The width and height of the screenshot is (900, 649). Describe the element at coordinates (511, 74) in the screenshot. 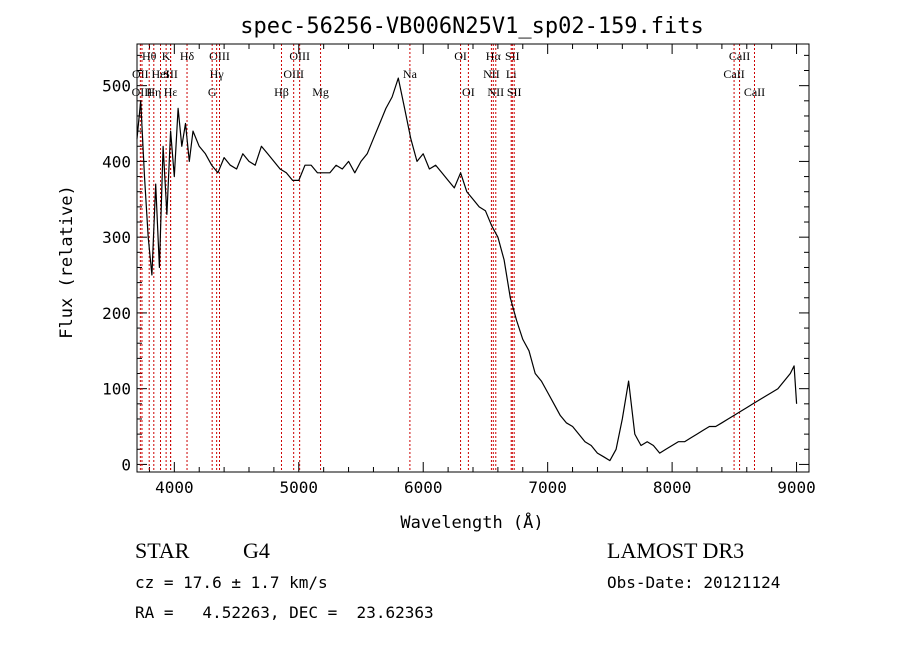

I see `spectral-line-label: Li` at that location.